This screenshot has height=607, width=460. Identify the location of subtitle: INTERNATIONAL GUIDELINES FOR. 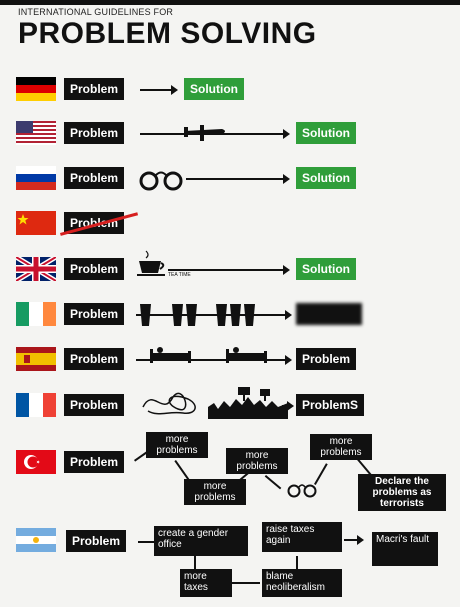
(96, 12).